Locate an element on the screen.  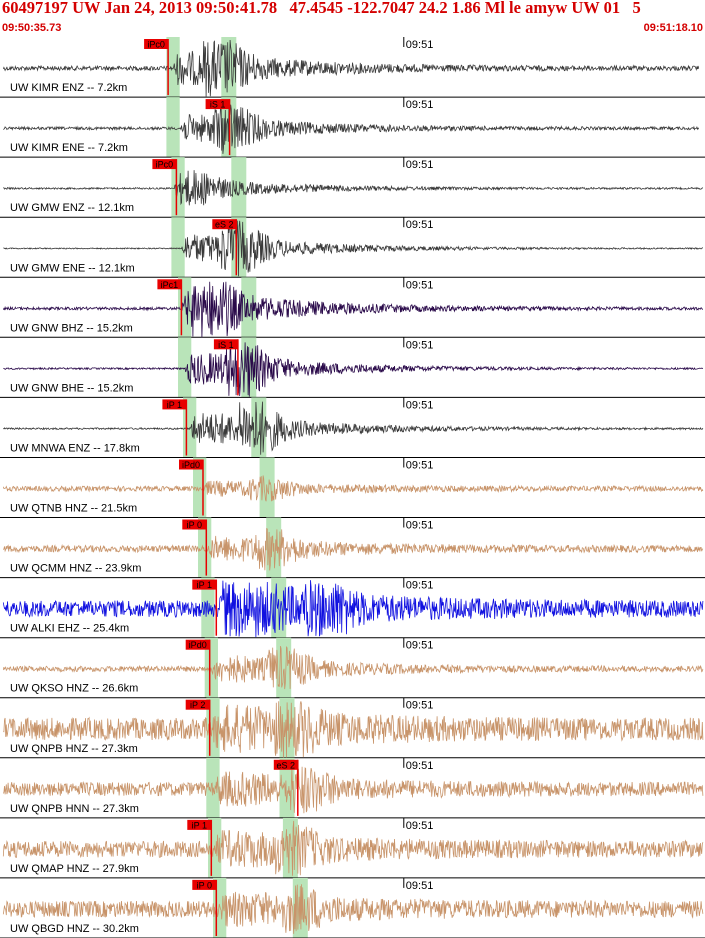
station-label: UW QBGD HNZ -- 30.2km is located at coordinates (74, 929).